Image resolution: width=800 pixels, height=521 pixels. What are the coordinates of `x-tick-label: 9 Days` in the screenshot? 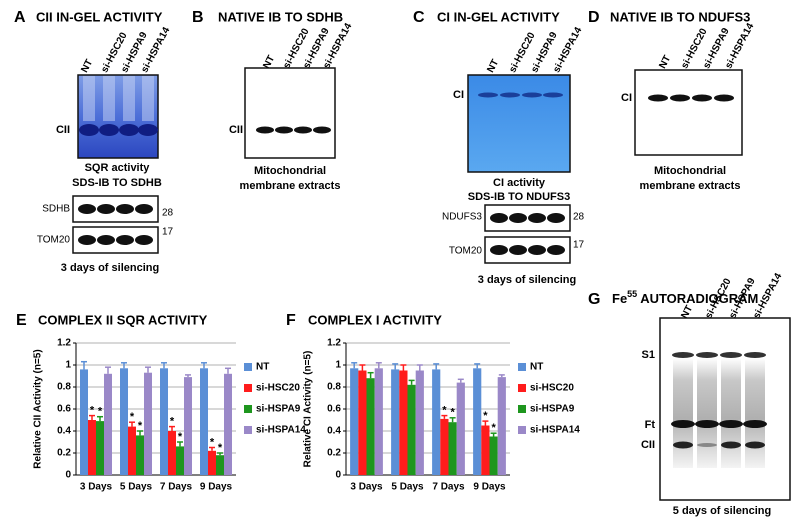 It's located at (216, 487).